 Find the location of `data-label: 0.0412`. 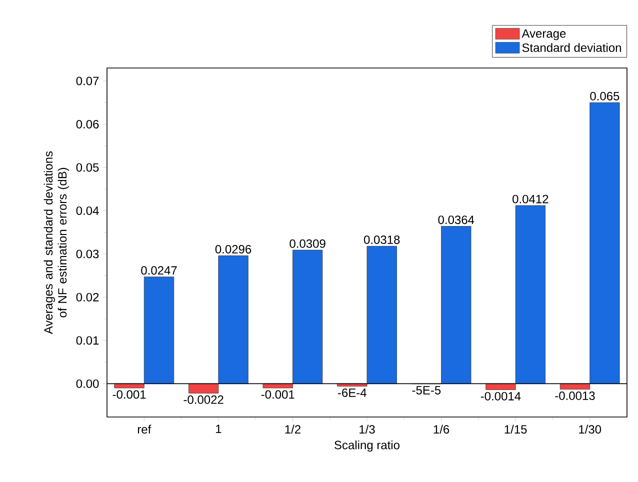

data-label: 0.0412 is located at coordinates (530, 199).